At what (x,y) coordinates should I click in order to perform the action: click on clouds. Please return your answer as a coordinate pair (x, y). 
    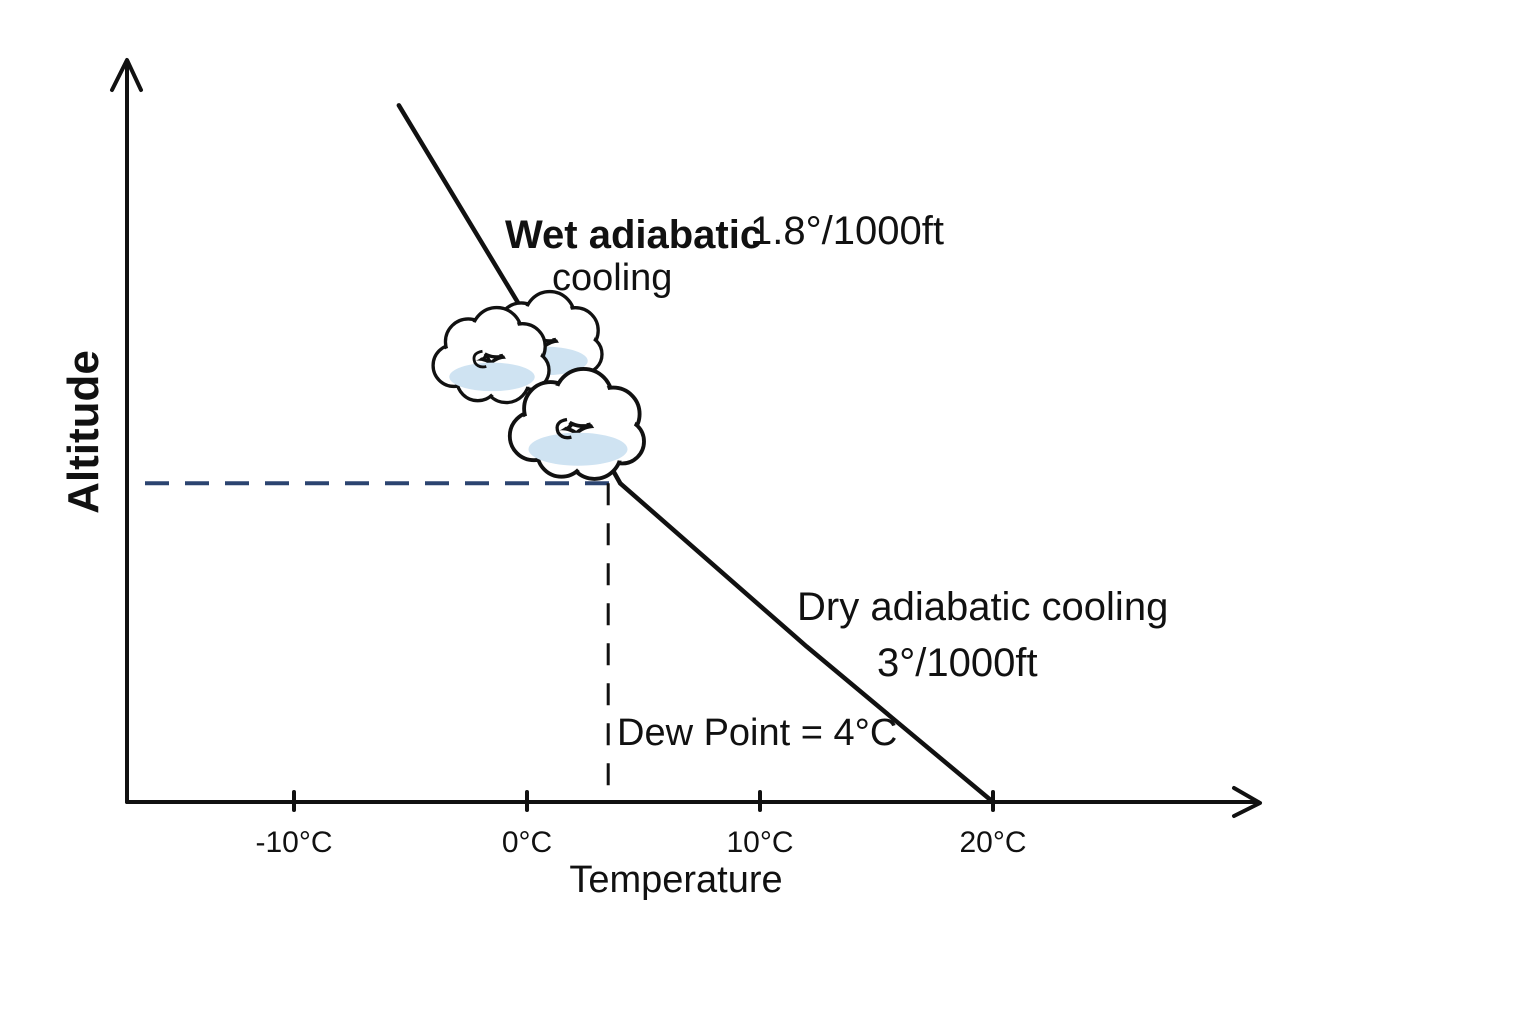
    Looking at the image, I should click on (538, 385).